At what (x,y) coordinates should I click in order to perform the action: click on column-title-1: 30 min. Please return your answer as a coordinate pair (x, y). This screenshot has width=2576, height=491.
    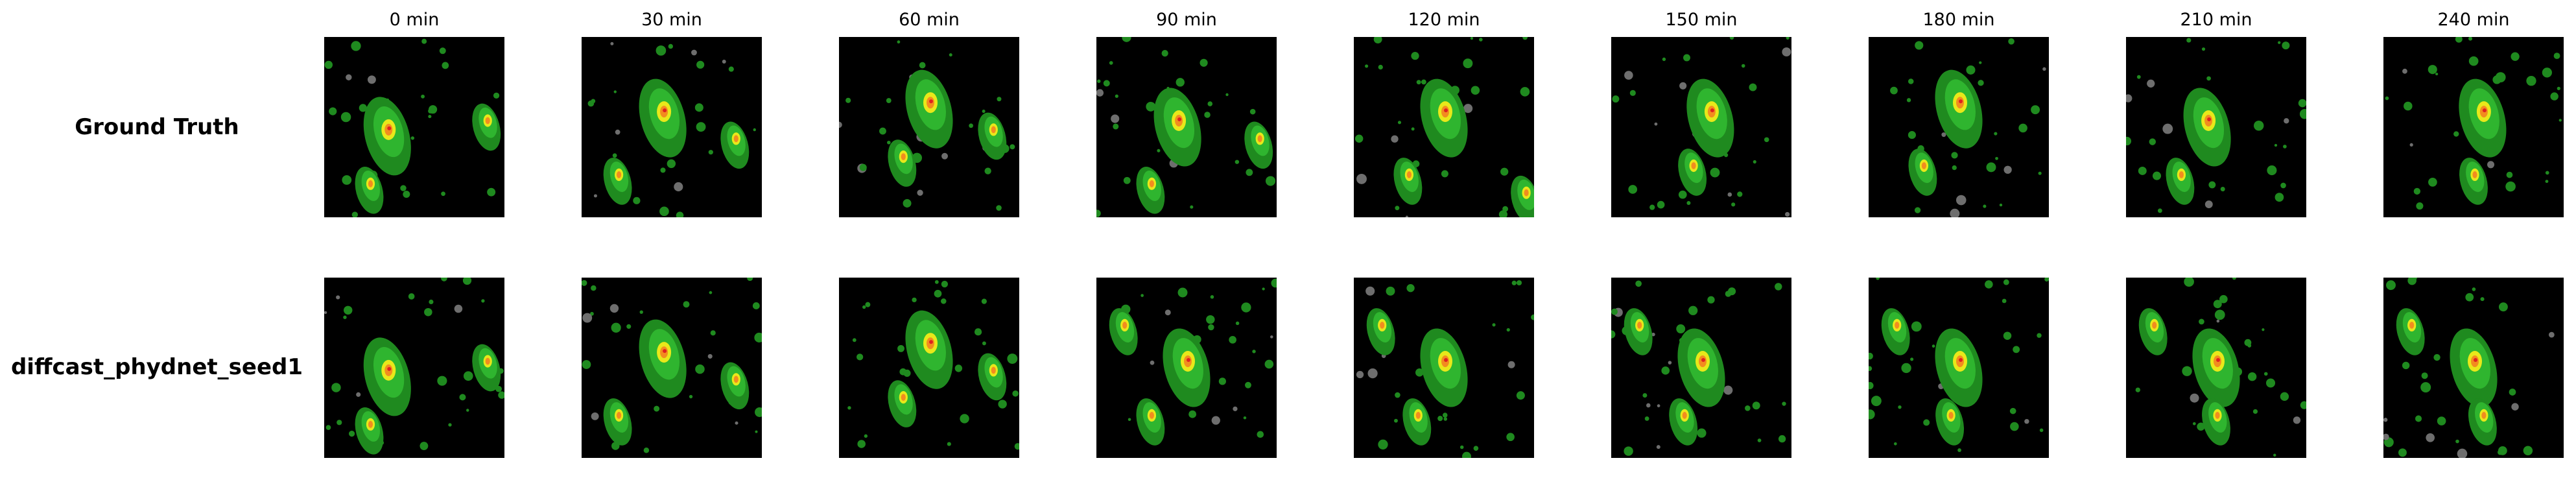
    Looking at the image, I should click on (671, 20).